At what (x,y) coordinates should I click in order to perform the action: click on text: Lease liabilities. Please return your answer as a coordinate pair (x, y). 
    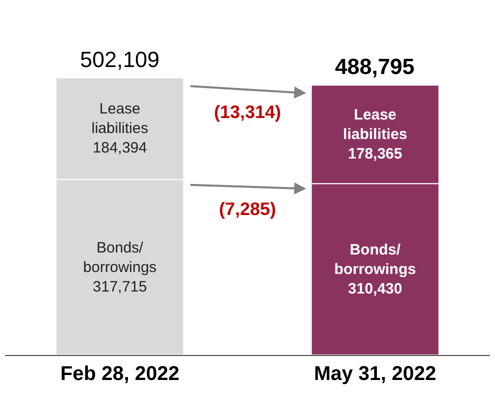
    Looking at the image, I should click on (120, 119).